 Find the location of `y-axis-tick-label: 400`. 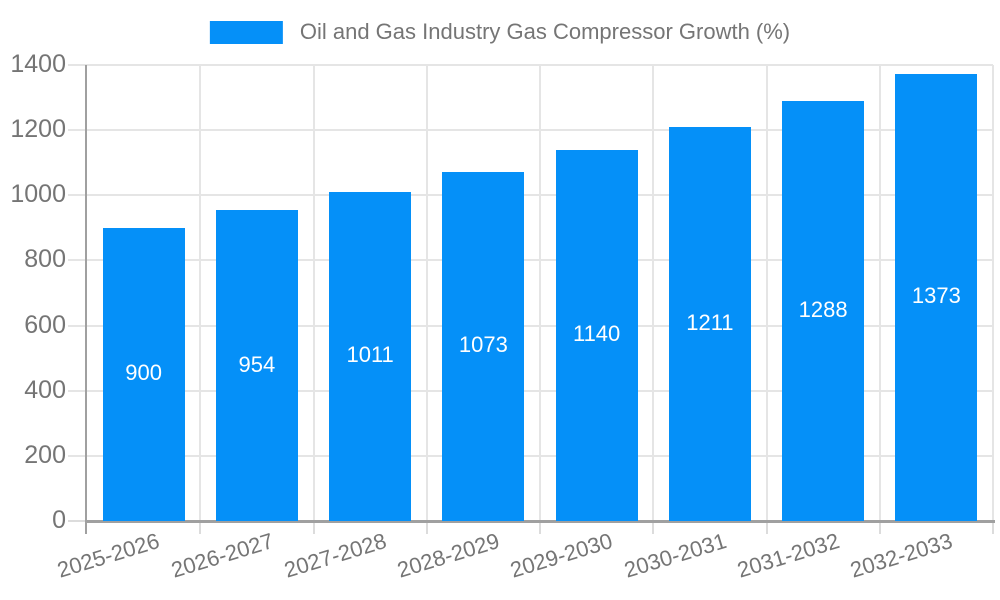

y-axis-tick-label: 400 is located at coordinates (45, 389).